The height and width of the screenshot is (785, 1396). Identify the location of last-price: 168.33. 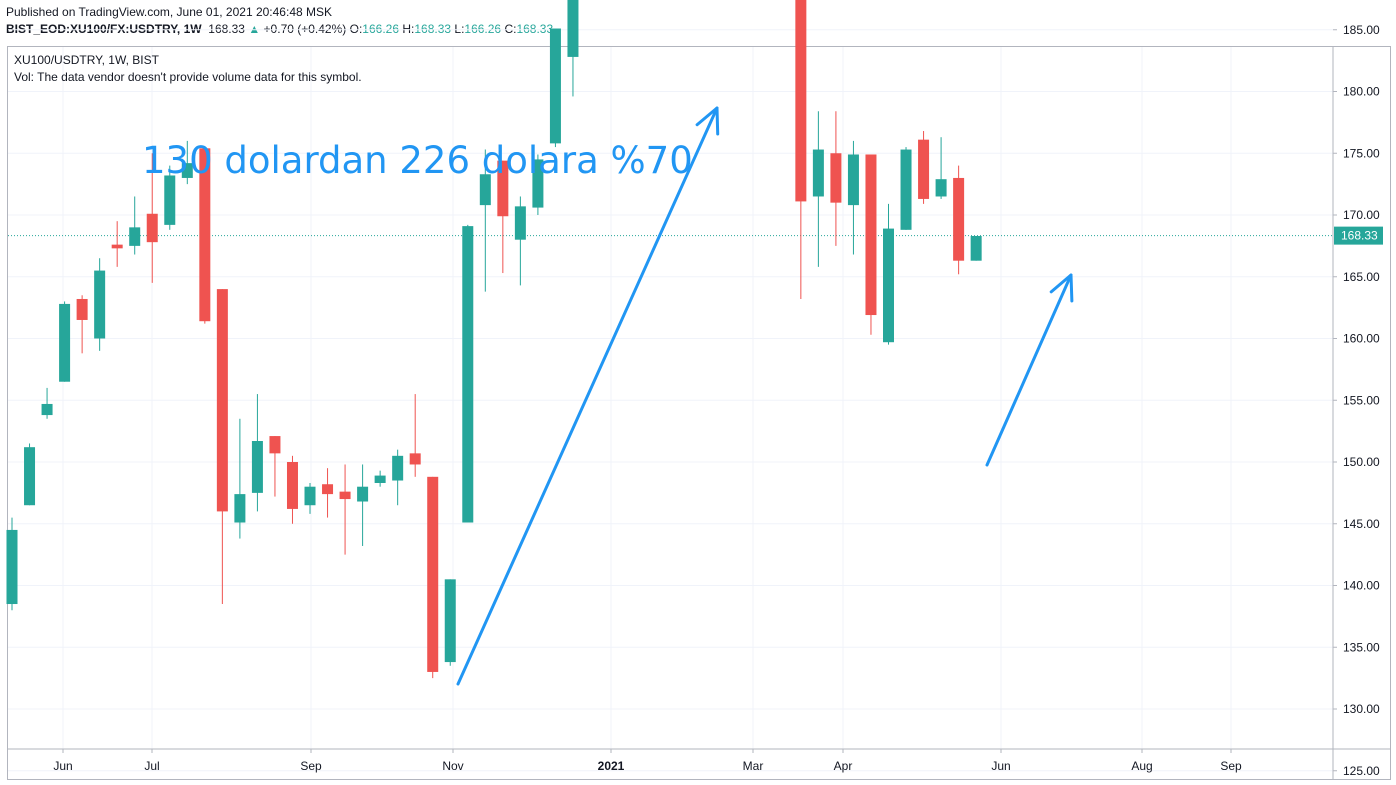
(226, 29).